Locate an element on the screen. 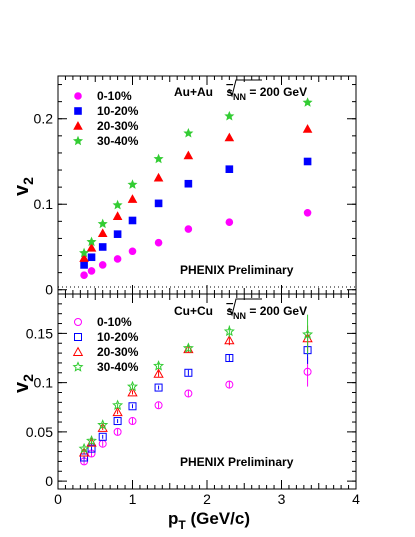 This screenshot has height=537, width=415. legend-auau: 0-10%10-20%20-30%30-40% is located at coordinates (105, 118).